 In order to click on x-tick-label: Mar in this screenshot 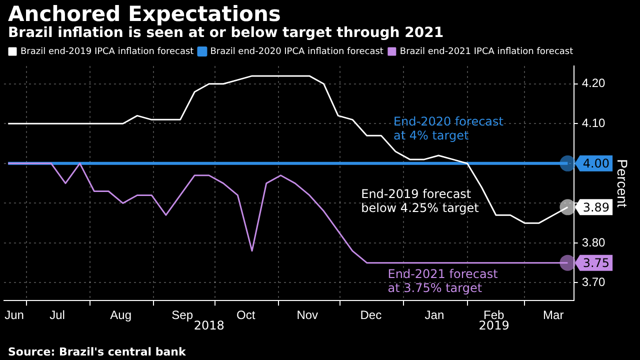, I will do `click(553, 315)`.